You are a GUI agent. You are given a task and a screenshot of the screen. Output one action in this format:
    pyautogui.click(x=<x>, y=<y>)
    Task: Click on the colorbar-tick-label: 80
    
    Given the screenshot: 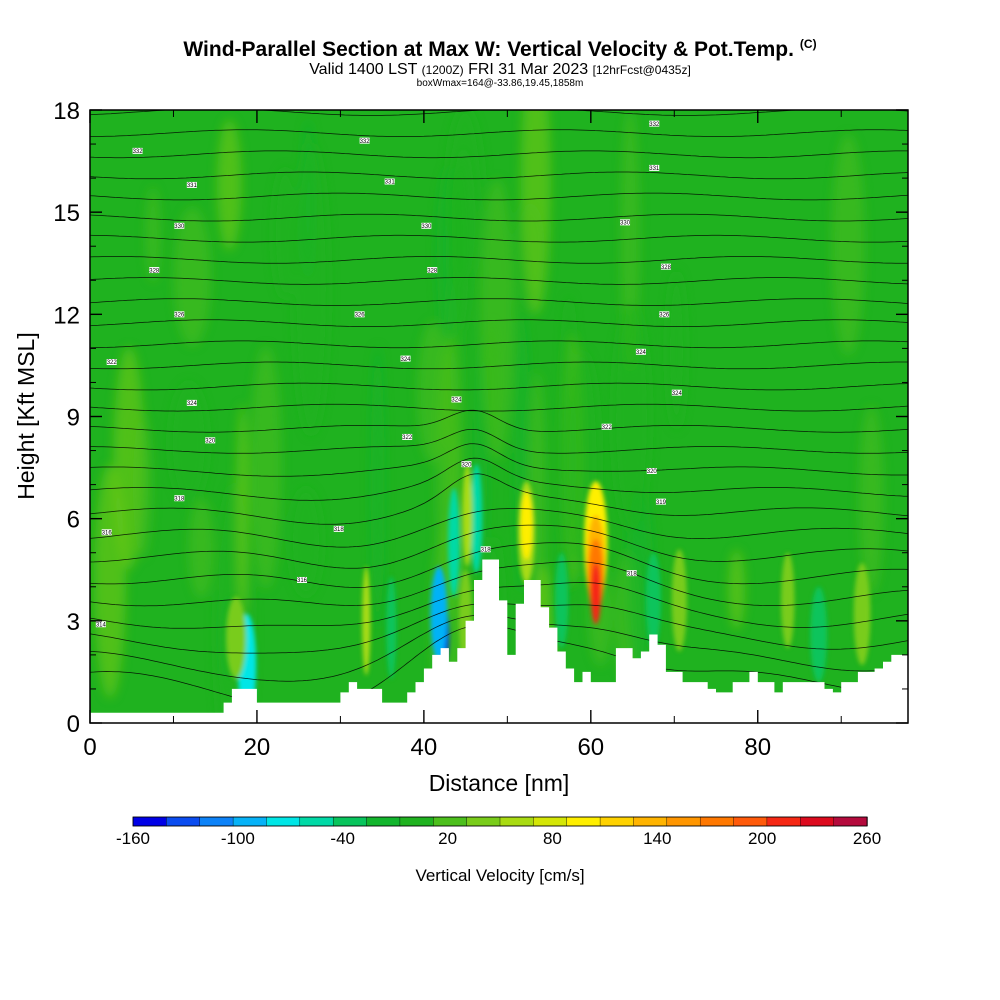 What is the action you would take?
    pyautogui.click(x=552, y=838)
    